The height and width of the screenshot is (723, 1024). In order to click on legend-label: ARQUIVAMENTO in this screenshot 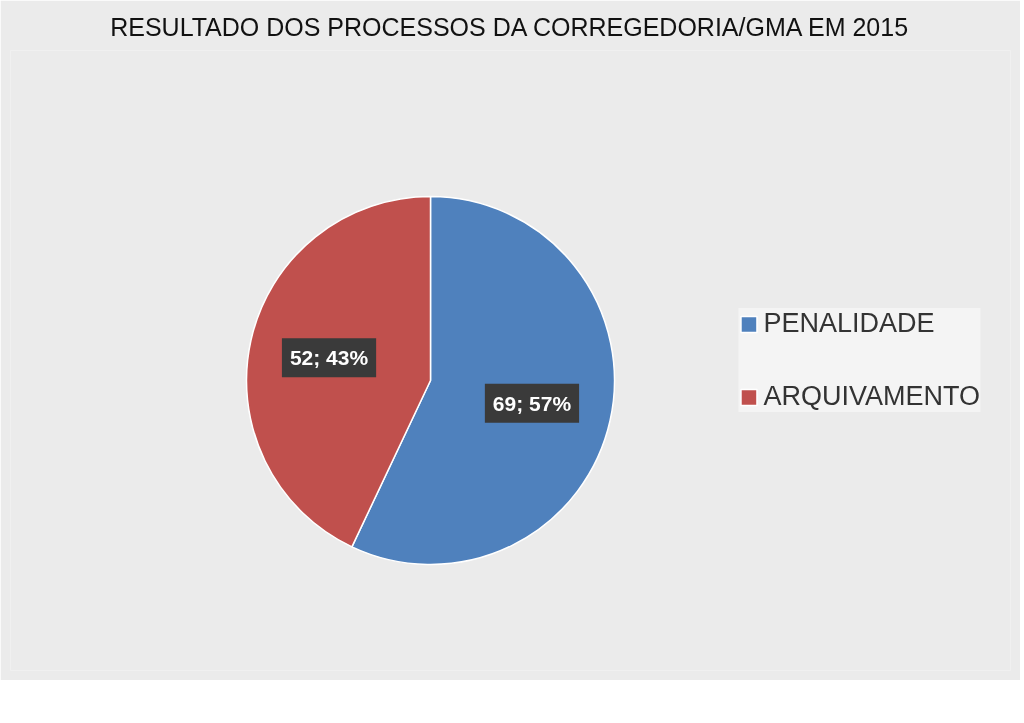, I will do `click(871, 396)`.